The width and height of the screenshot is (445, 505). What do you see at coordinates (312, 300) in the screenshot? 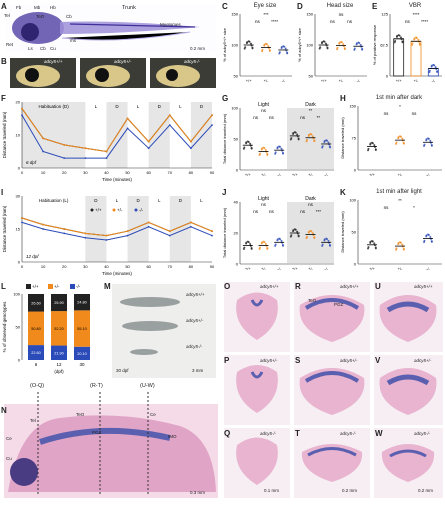
I see `panel-r-teo: TeO` at bounding box center [312, 300].